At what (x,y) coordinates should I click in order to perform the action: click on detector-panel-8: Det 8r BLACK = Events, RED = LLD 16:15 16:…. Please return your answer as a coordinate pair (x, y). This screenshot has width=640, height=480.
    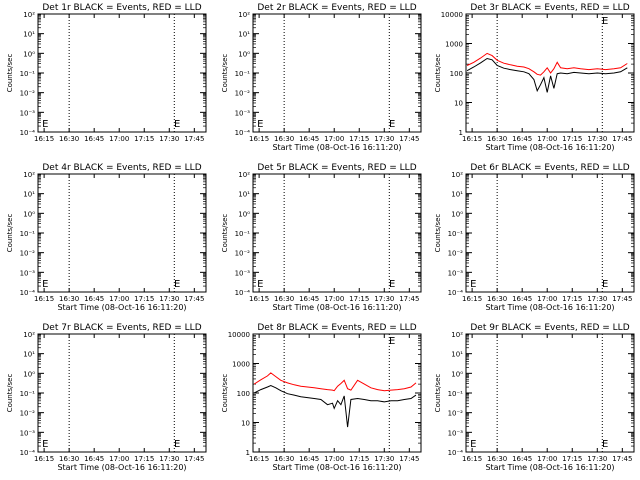
    Looking at the image, I should click on (321, 397).